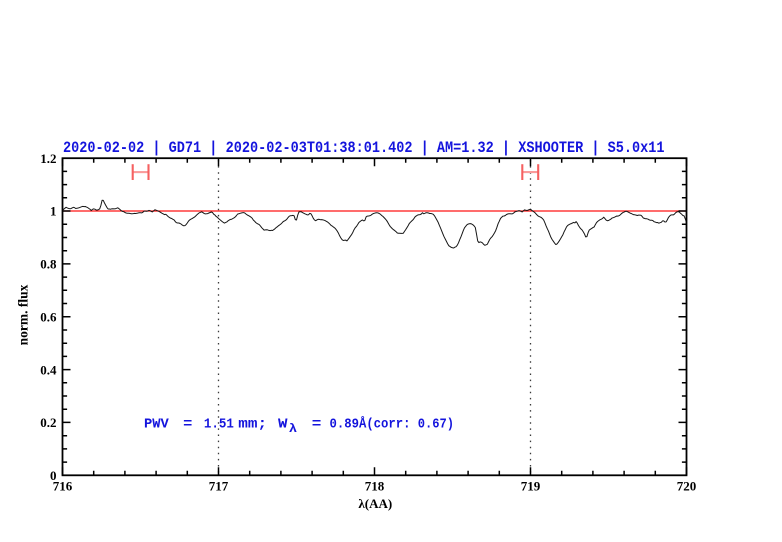  I want to click on svg-text: 0.6, so click(48, 316).